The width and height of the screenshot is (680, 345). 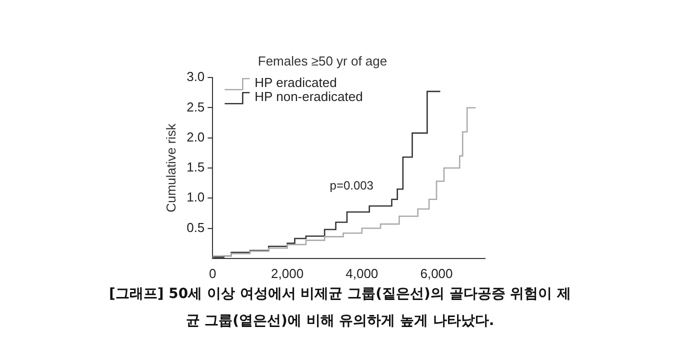 I want to click on legend-label: HP non-eradicated, so click(x=308, y=96).